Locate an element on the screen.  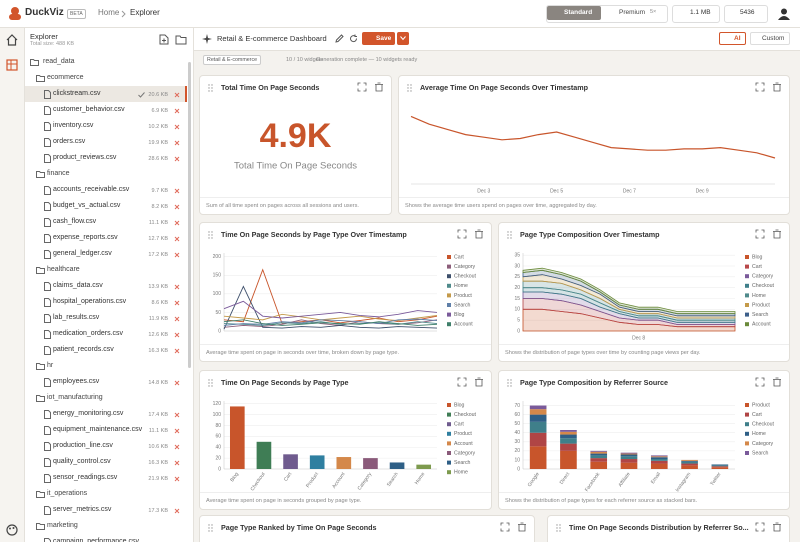
y-tick-label: 200 is located at coordinates (217, 257).